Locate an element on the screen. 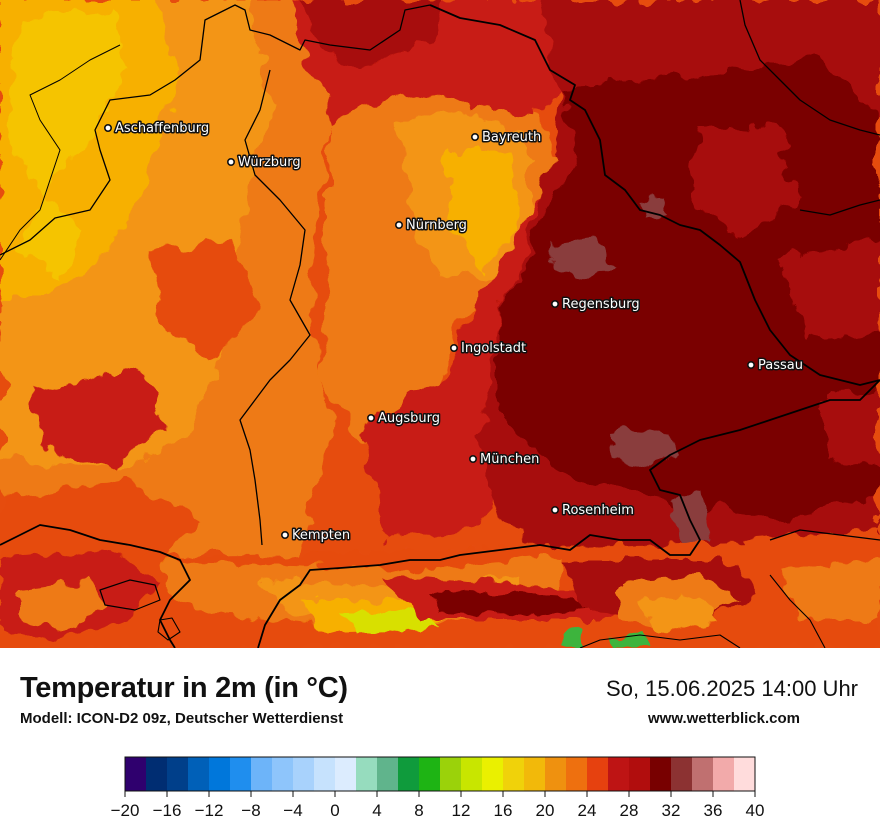 This screenshot has height=830, width=880. border-southeast is located at coordinates (824, 535).